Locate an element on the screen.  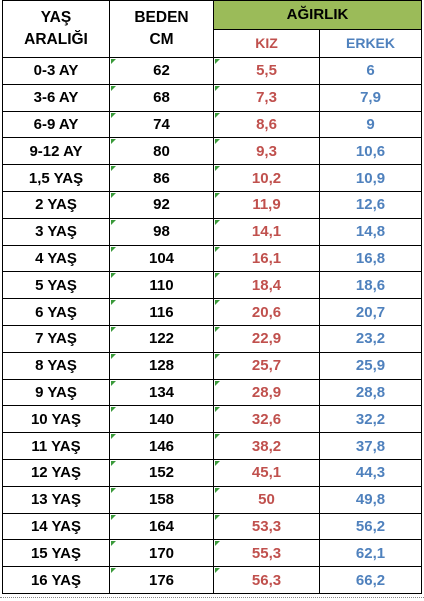
age-cell: 3-6 AY is located at coordinates (56, 97).